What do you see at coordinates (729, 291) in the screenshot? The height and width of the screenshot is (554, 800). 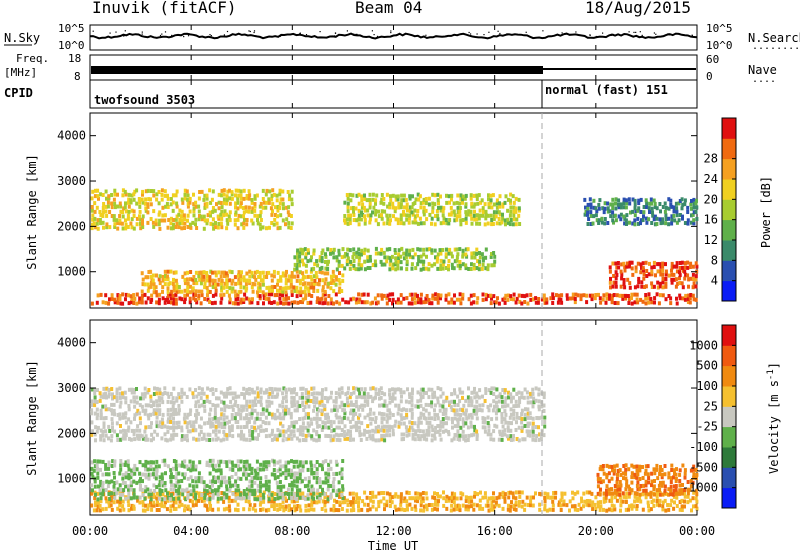 I see `colorbar-segment` at bounding box center [729, 291].